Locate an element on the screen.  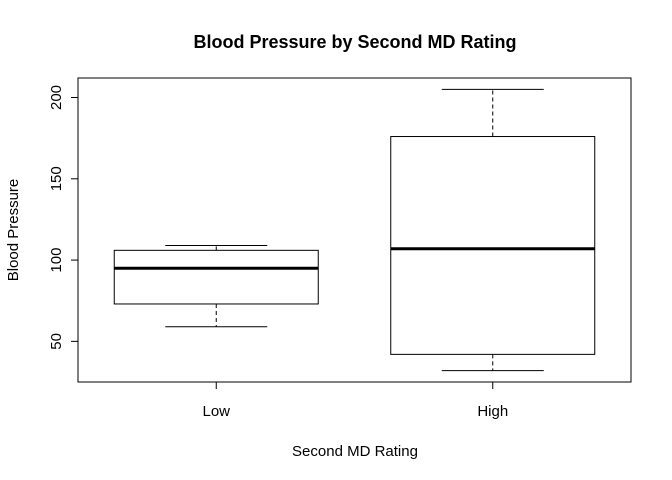
y-tick-label: 150 is located at coordinates (56, 178).